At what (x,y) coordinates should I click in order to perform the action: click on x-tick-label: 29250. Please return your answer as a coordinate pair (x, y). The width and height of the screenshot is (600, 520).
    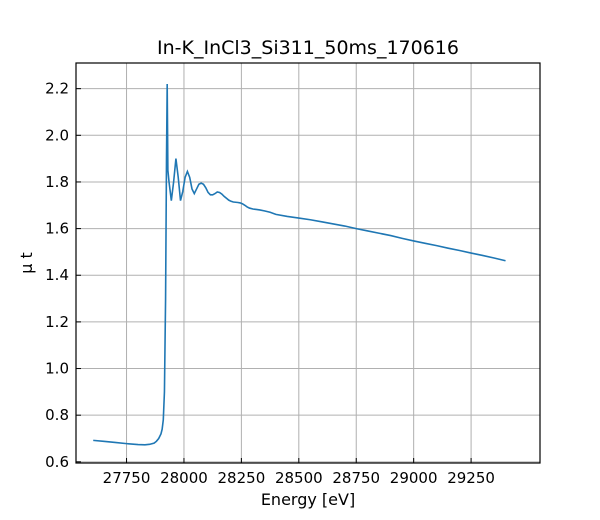
    Looking at the image, I should click on (471, 478).